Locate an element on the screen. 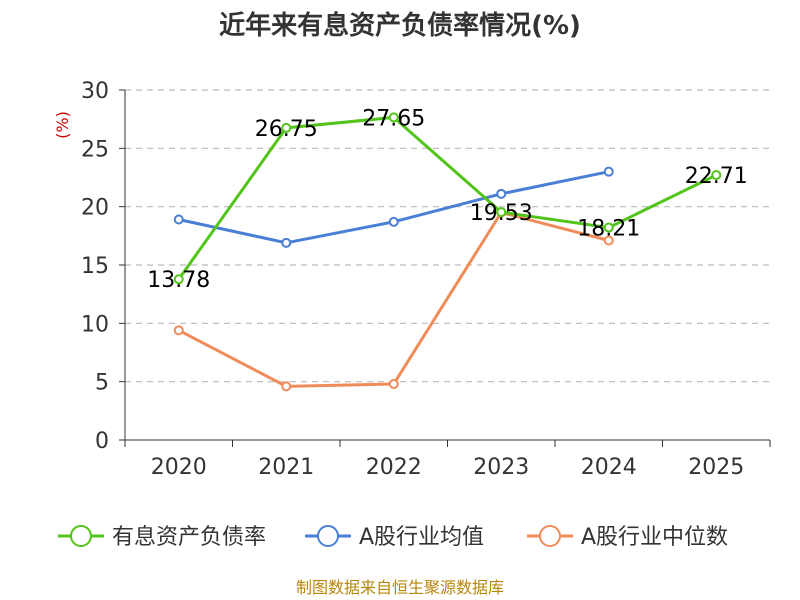 The image size is (800, 600). legend-label: A股行业中位数 is located at coordinates (654, 537).